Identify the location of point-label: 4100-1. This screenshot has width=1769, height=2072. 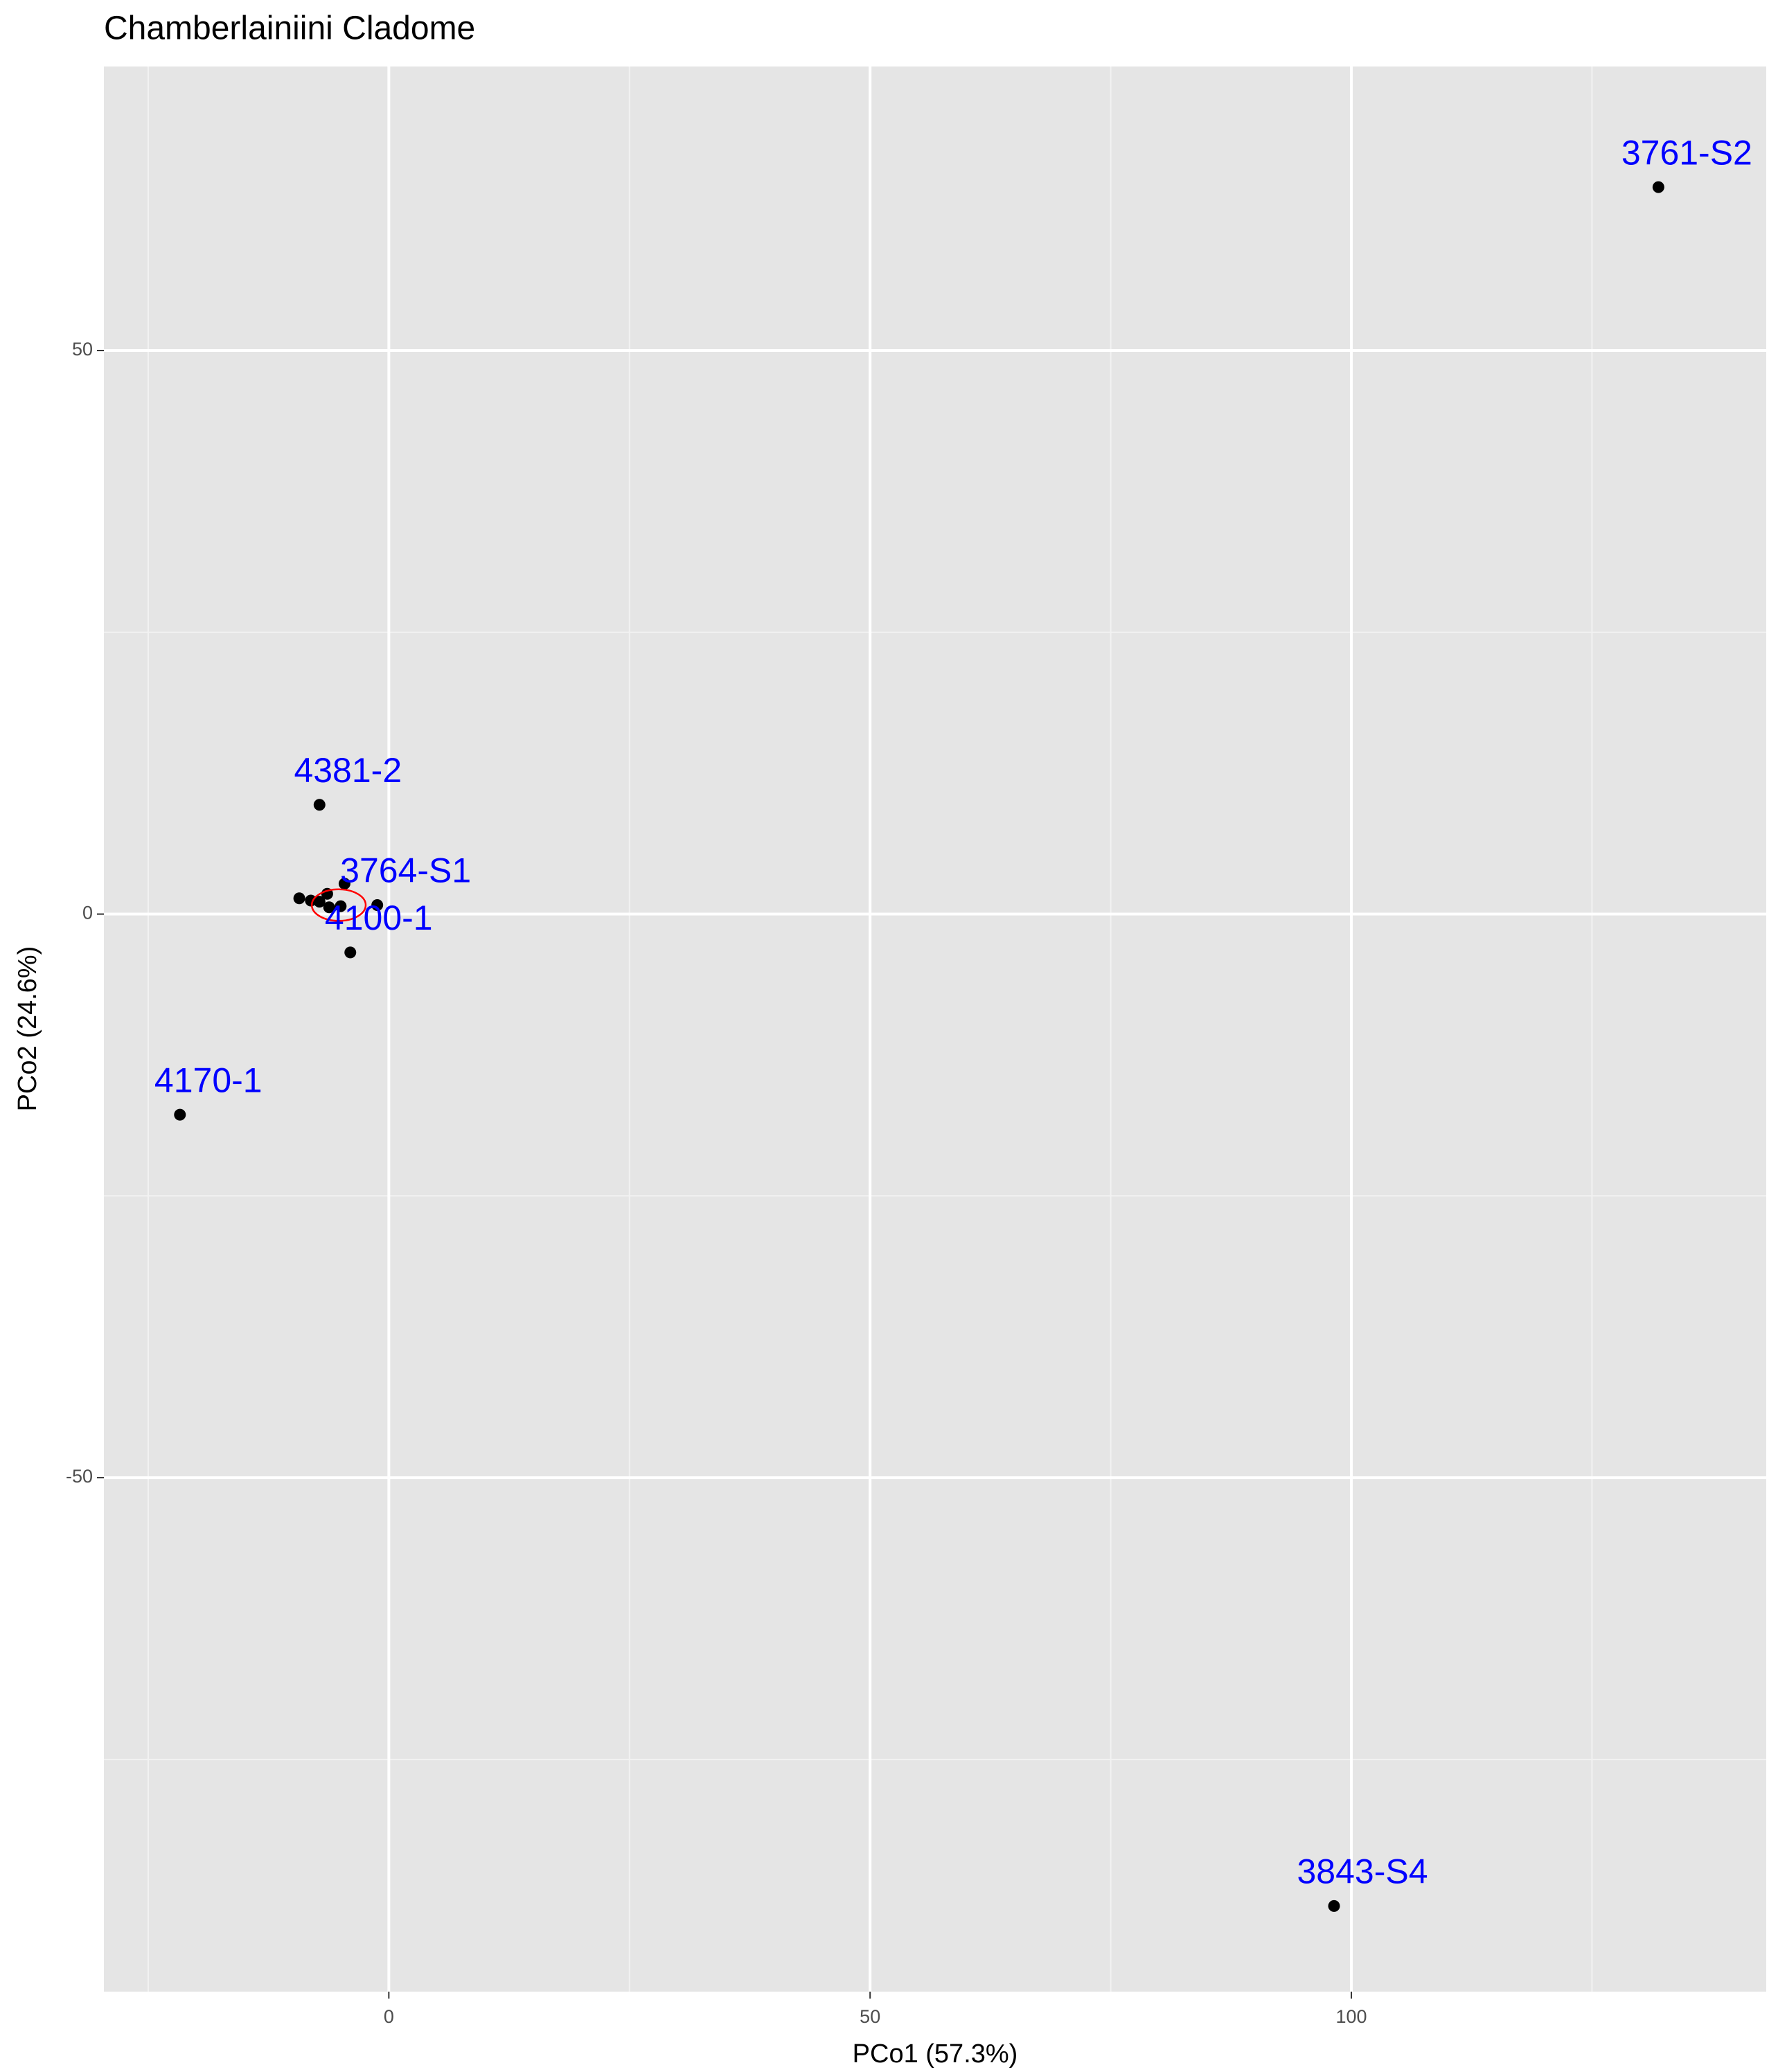
(379, 917).